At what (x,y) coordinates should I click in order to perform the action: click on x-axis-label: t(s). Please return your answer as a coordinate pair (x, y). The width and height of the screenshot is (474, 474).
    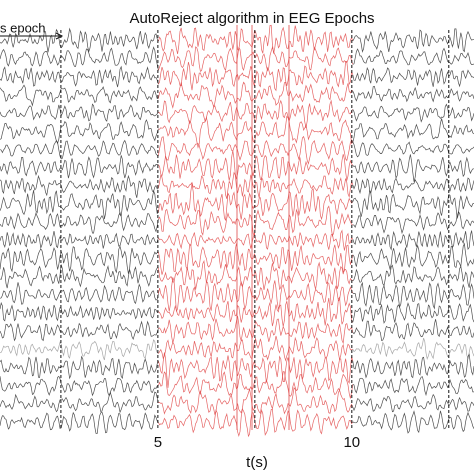
    Looking at the image, I should click on (257, 462).